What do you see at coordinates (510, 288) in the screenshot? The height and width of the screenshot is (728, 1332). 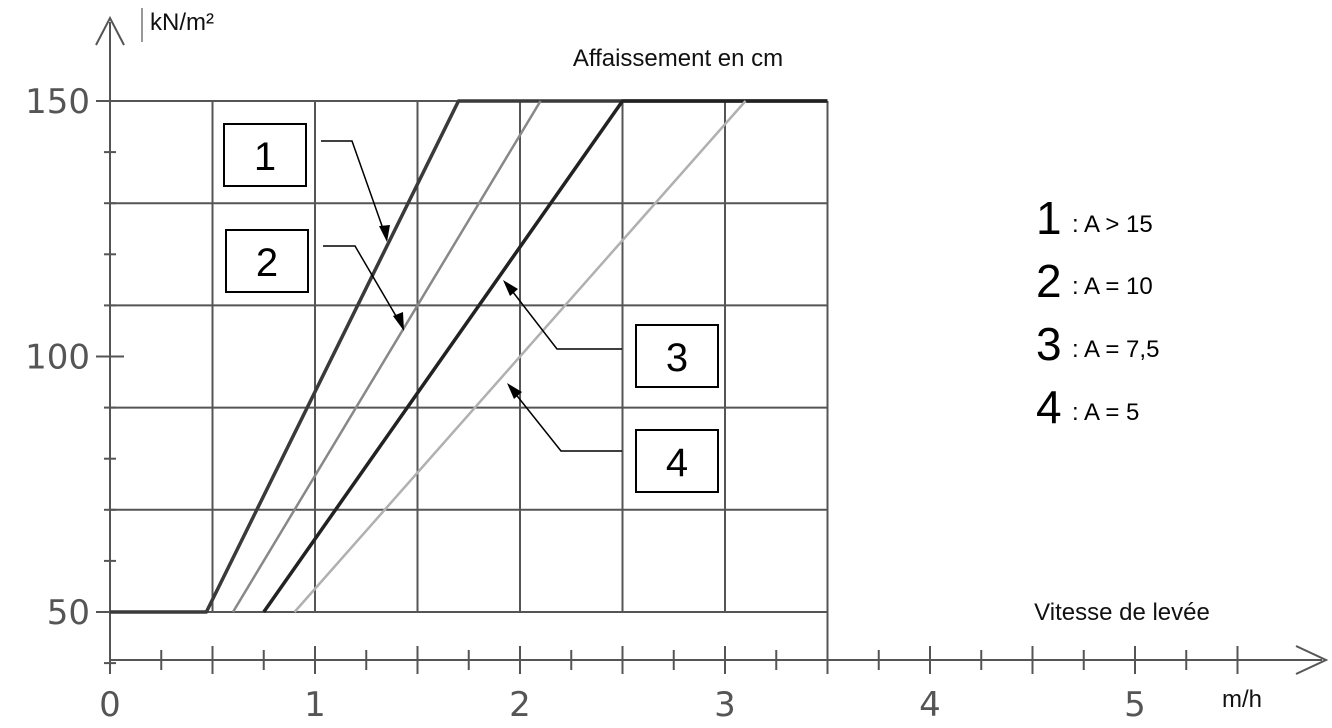 I see `callout-3-arrowhead` at bounding box center [510, 288].